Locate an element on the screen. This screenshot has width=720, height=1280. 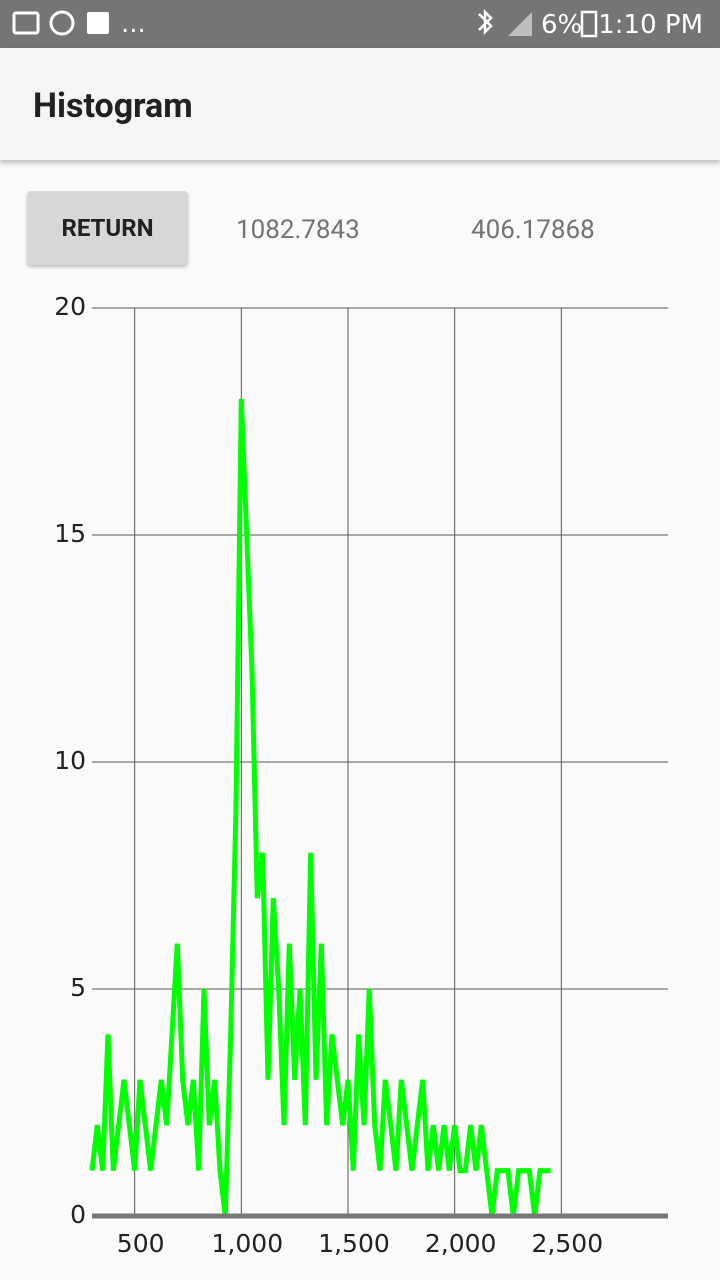
gallery-icon is located at coordinates (26, 23).